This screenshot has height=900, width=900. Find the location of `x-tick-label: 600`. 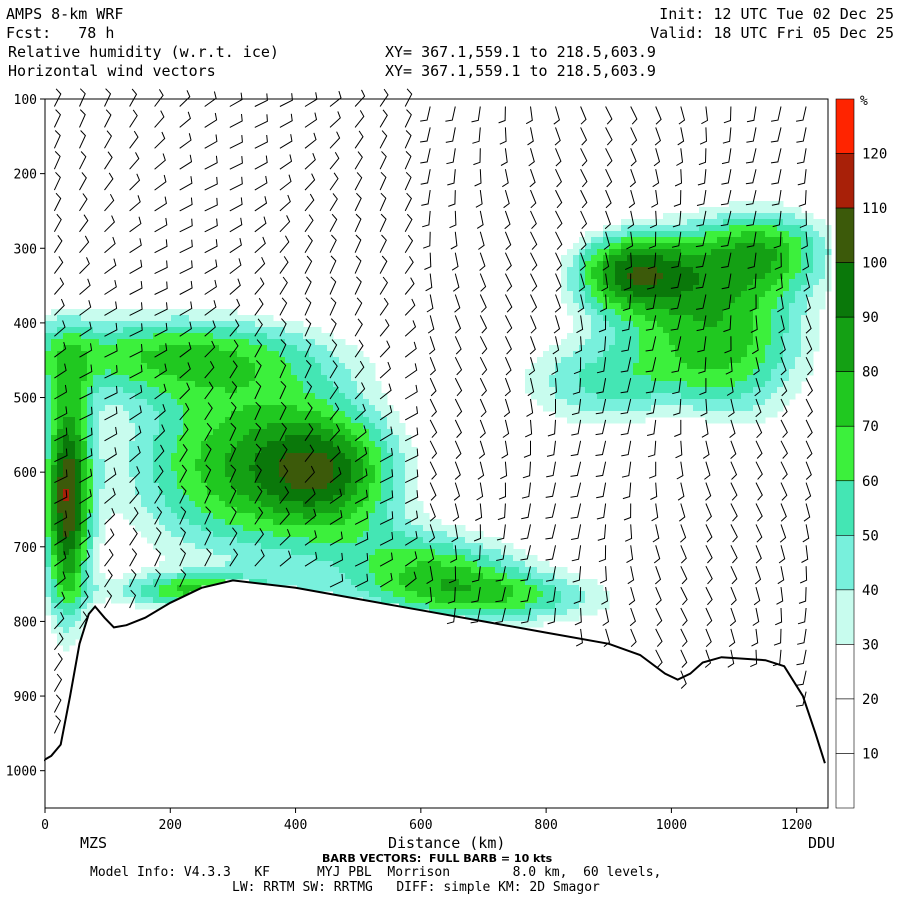

x-tick-label: 600 is located at coordinates (420, 825).